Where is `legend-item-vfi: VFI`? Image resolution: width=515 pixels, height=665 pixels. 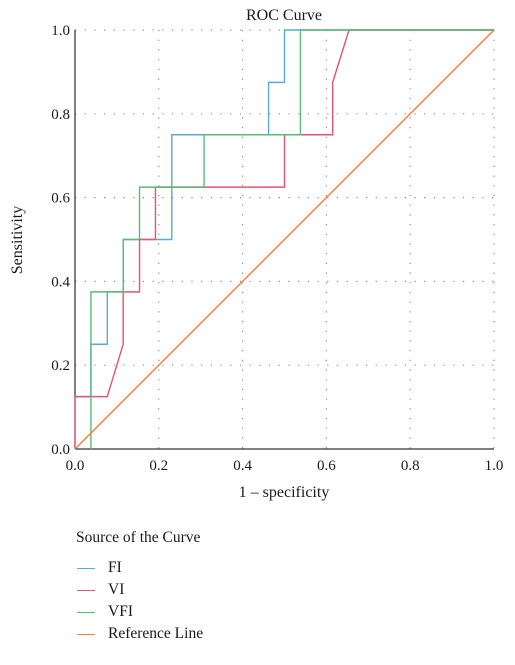
legend-item-vfi: VFI is located at coordinates (139, 612).